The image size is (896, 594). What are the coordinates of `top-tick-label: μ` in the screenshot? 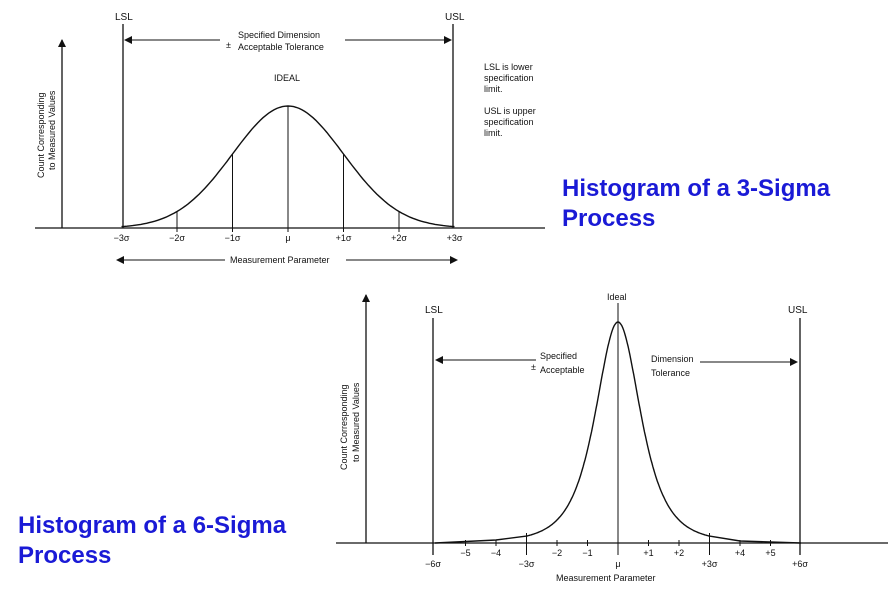 It's located at (287, 238).